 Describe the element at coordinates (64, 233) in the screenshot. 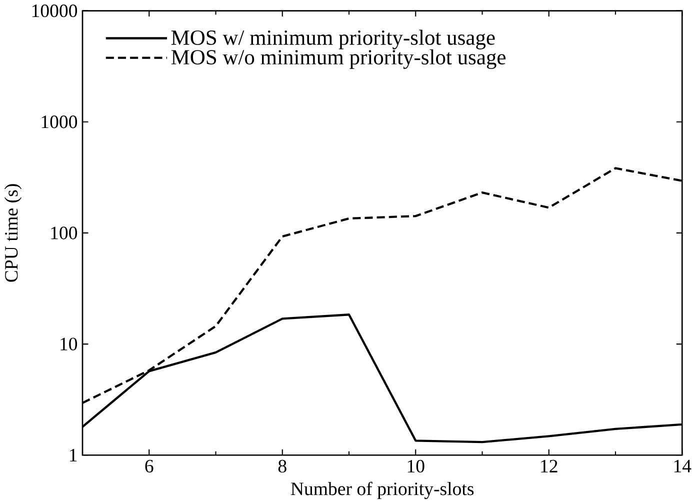

I see `y-tick-label: 100` at that location.